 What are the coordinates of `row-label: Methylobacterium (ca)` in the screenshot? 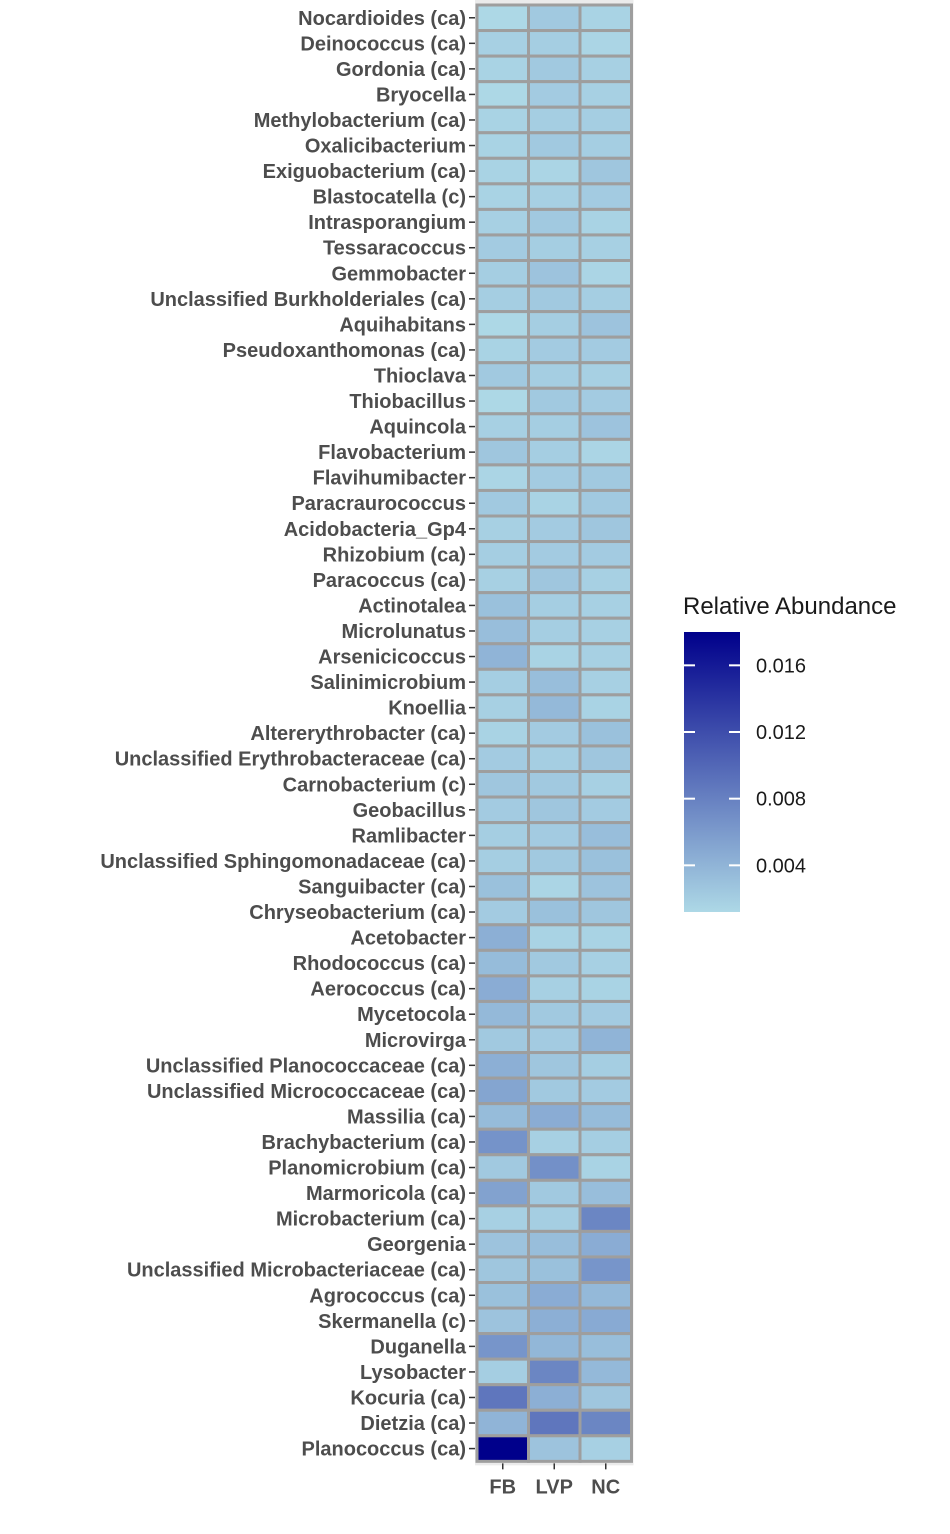 It's located at (360, 121).